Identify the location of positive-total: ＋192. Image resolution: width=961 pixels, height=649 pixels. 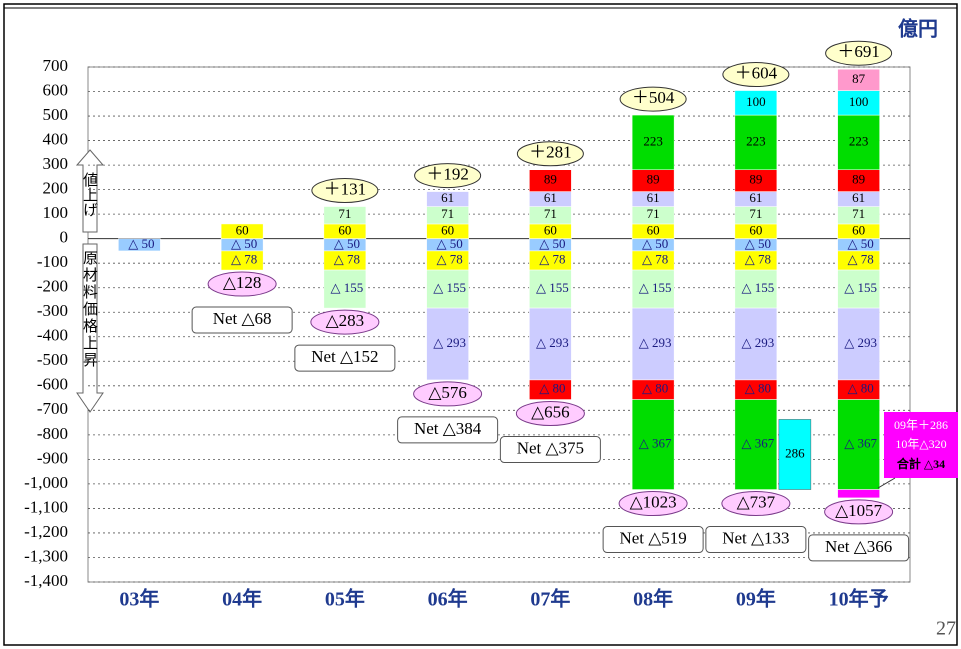
(447, 173).